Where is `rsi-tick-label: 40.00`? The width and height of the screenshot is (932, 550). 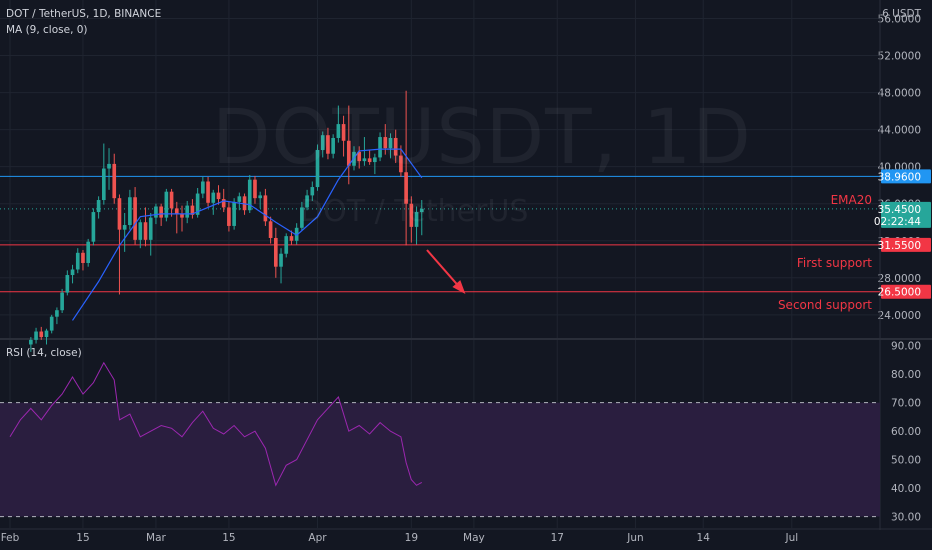
rsi-tick-label: 40.00 is located at coordinates (906, 489).